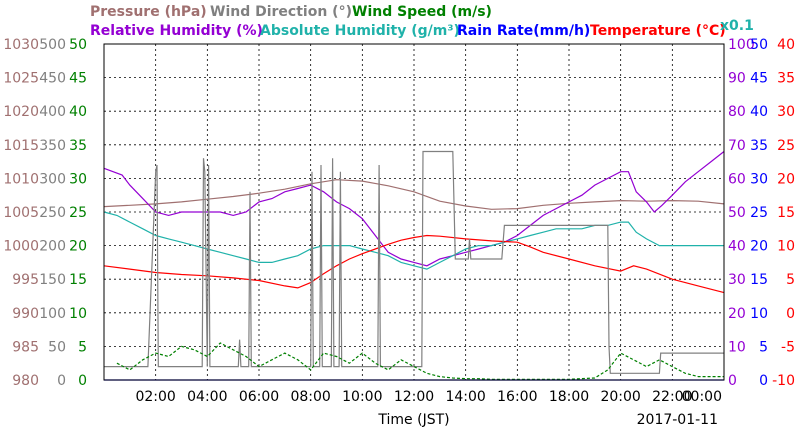 This screenshot has height=434, width=800. Describe the element at coordinates (82, 347) in the screenshot. I see `y-tick-label-wind-speed: 5` at that location.